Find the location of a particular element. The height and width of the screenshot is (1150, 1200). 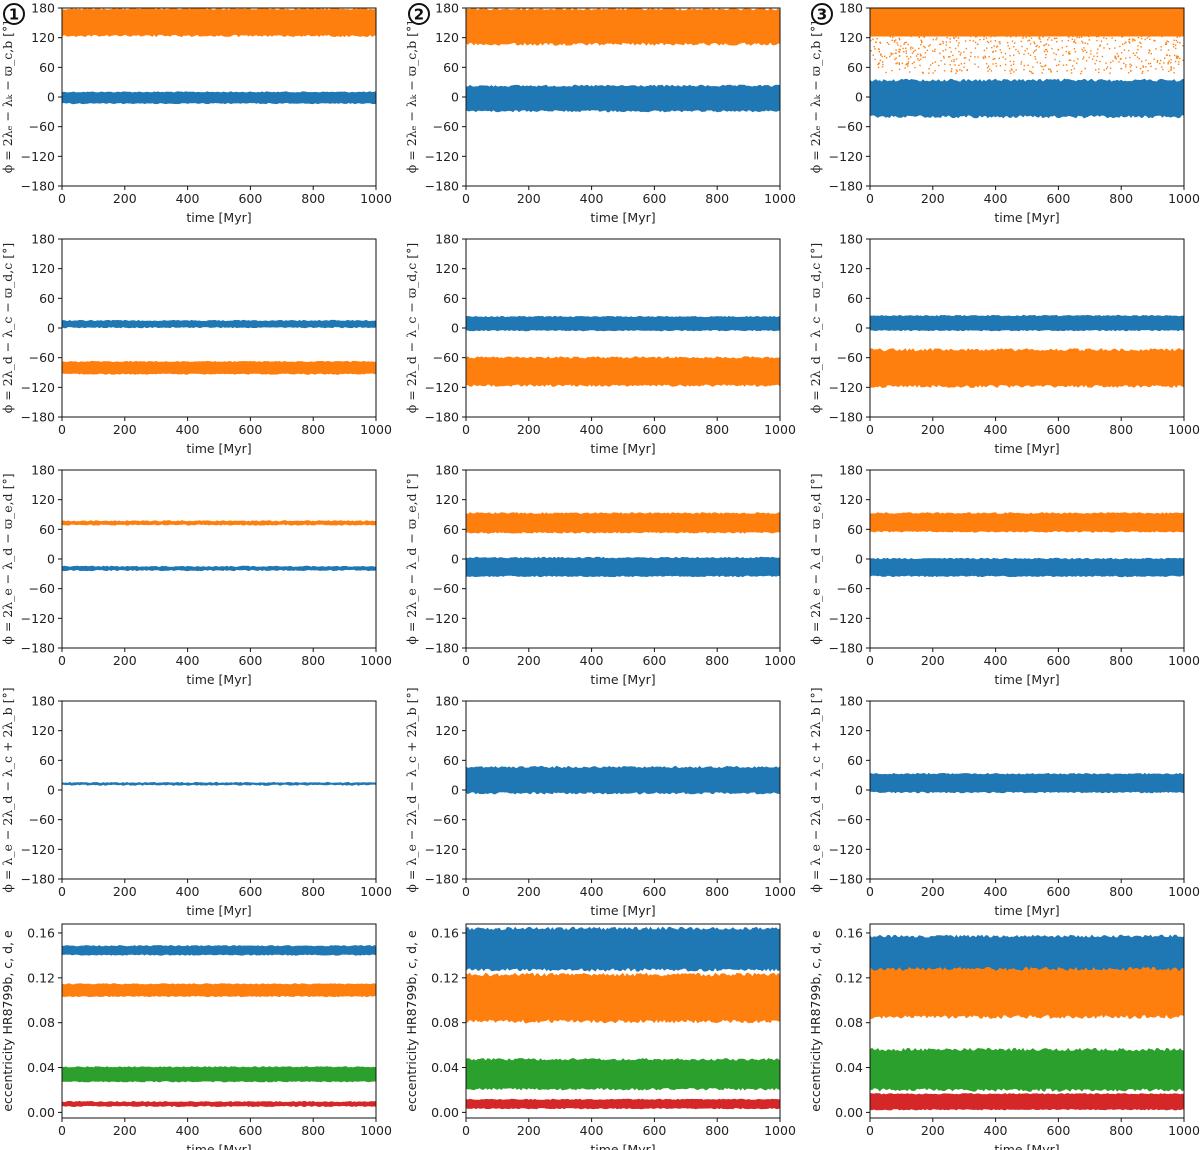

svg-text: 2 is located at coordinates (419, 15).